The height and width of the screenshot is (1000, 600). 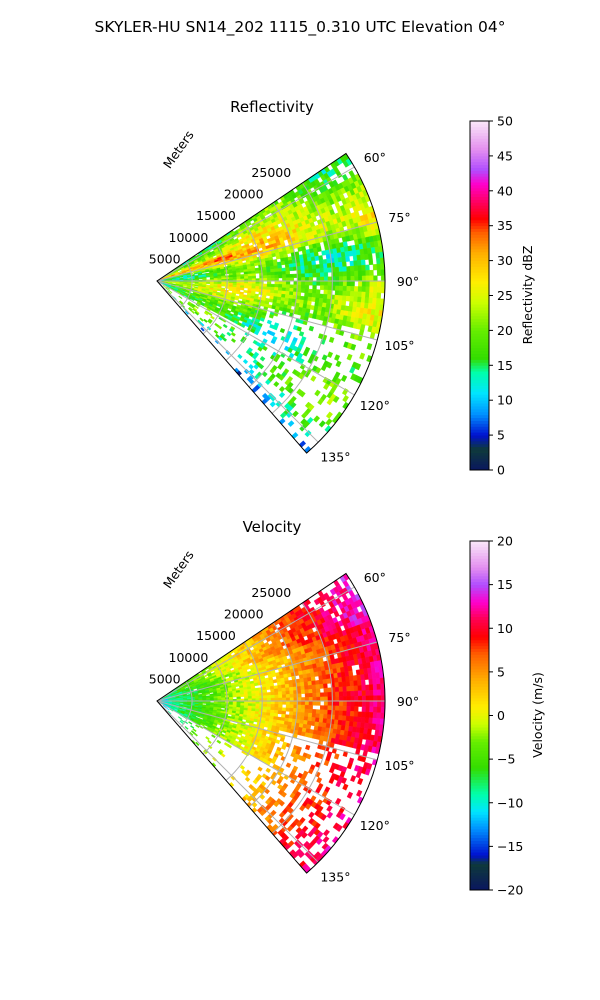 What do you see at coordinates (271, 592) in the screenshot?
I see `range-tick-label: 25000` at bounding box center [271, 592].